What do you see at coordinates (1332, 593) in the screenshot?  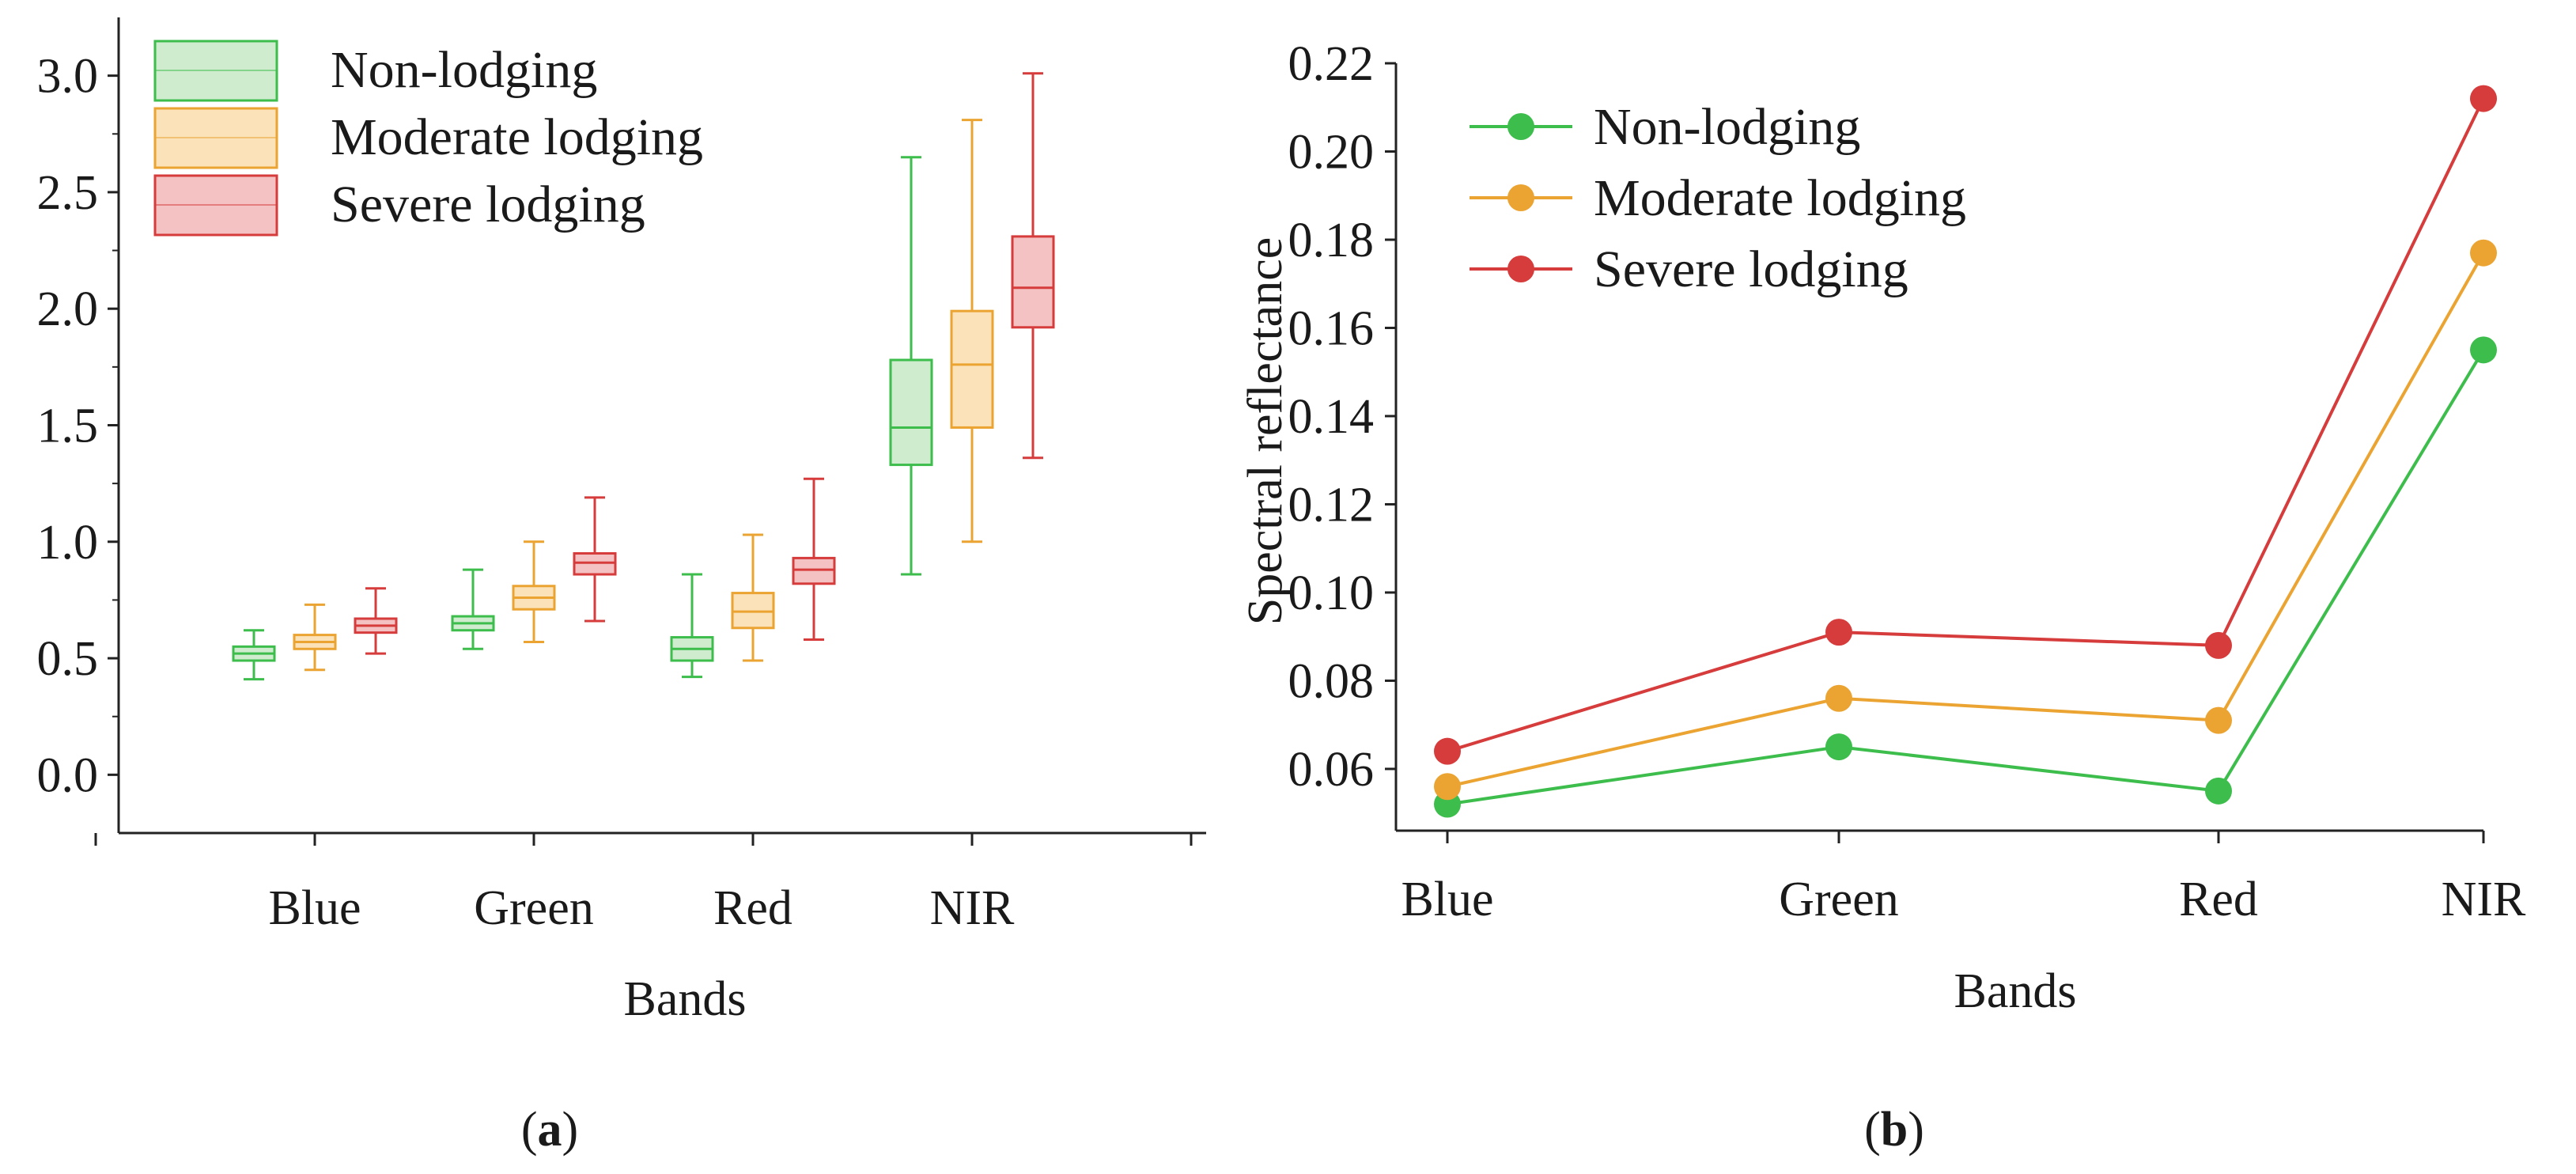 I see `y-tick-label: 0.10` at bounding box center [1332, 593].